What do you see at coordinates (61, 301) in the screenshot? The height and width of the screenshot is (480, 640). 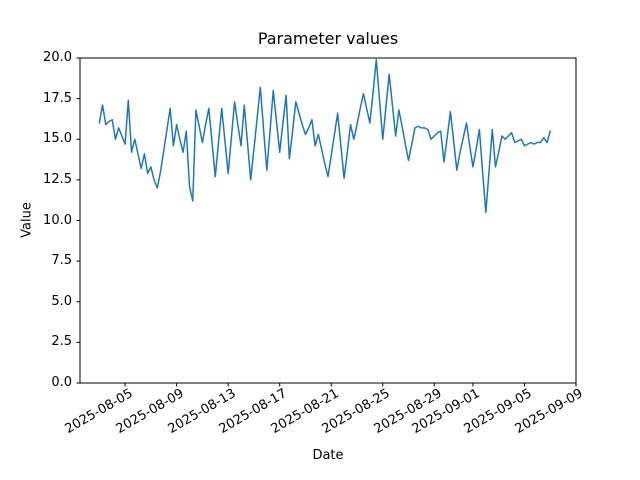 I see `y-tick-label: 5.0` at bounding box center [61, 301].